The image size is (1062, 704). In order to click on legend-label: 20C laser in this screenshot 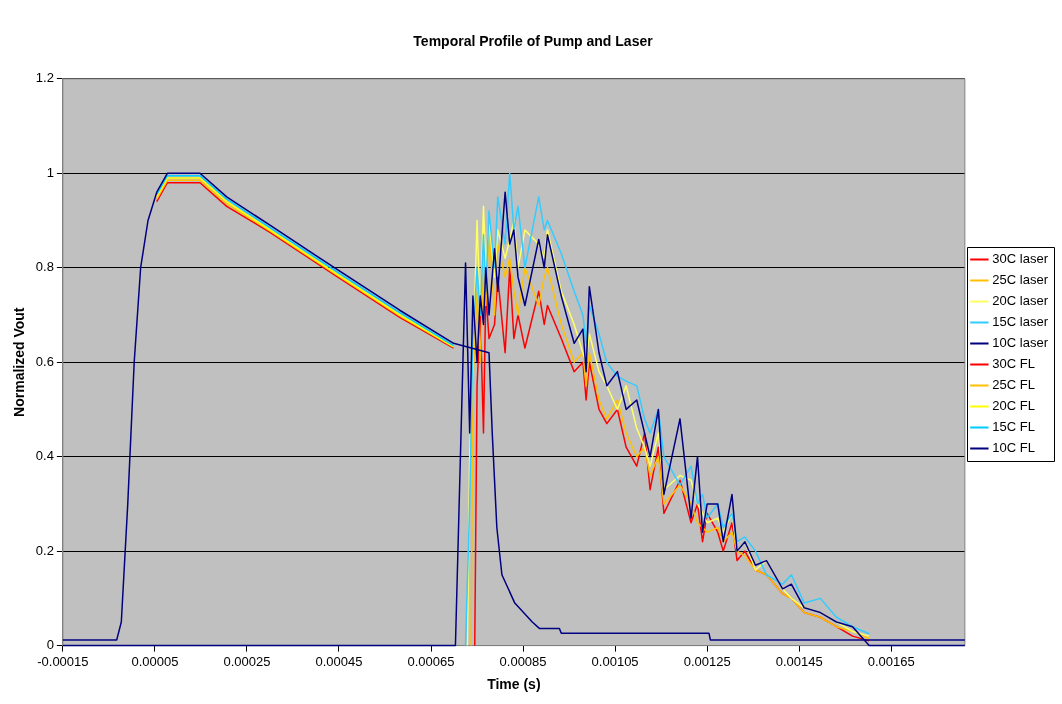, I will do `click(1020, 301)`.